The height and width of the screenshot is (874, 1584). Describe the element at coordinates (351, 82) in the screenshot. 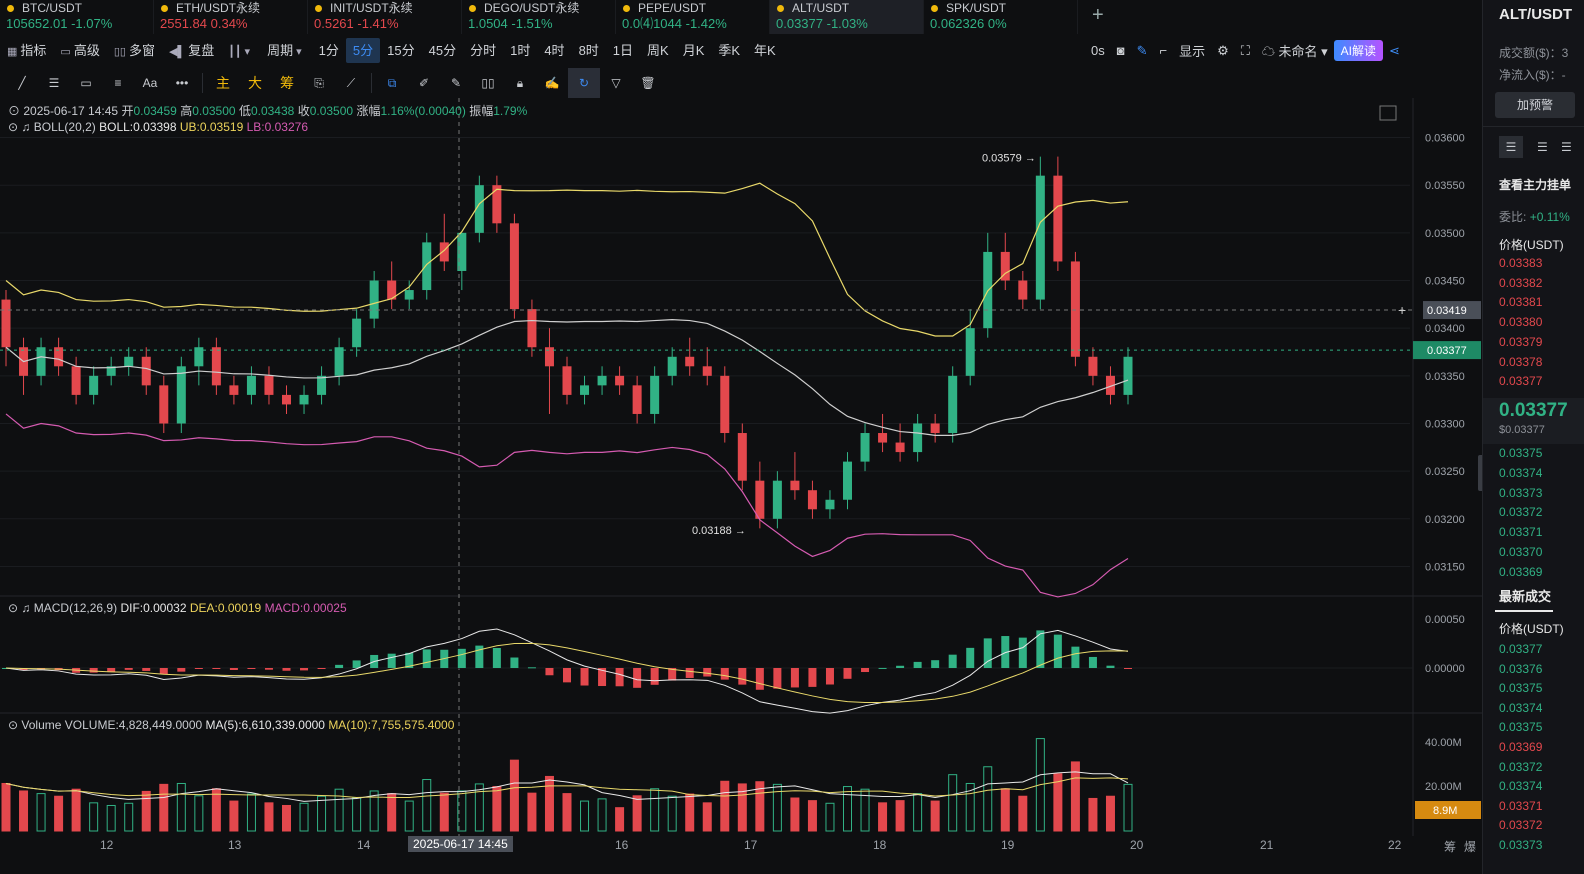

I see `ruler-icon: ⟋` at that location.